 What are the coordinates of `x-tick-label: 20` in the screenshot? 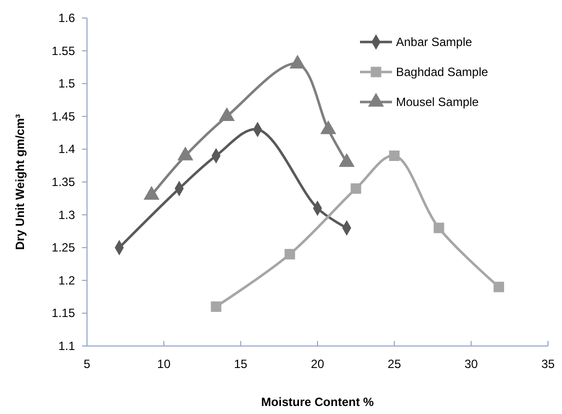 It's located at (317, 364).